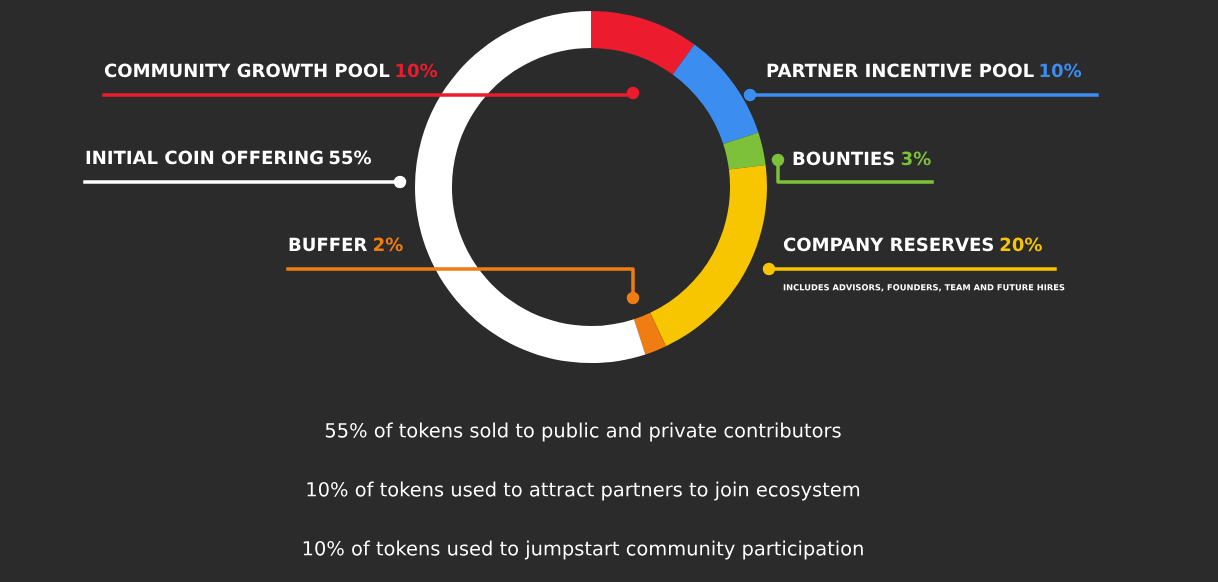  I want to click on text: INCLUDES ADVISORS, FOUNDERS, TEAM AND FUTURE HIRES, so click(924, 288).